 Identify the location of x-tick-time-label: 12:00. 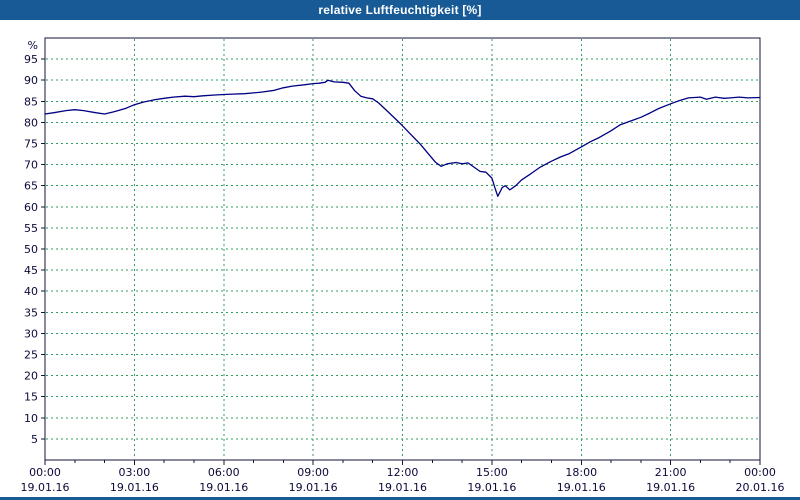
(403, 472).